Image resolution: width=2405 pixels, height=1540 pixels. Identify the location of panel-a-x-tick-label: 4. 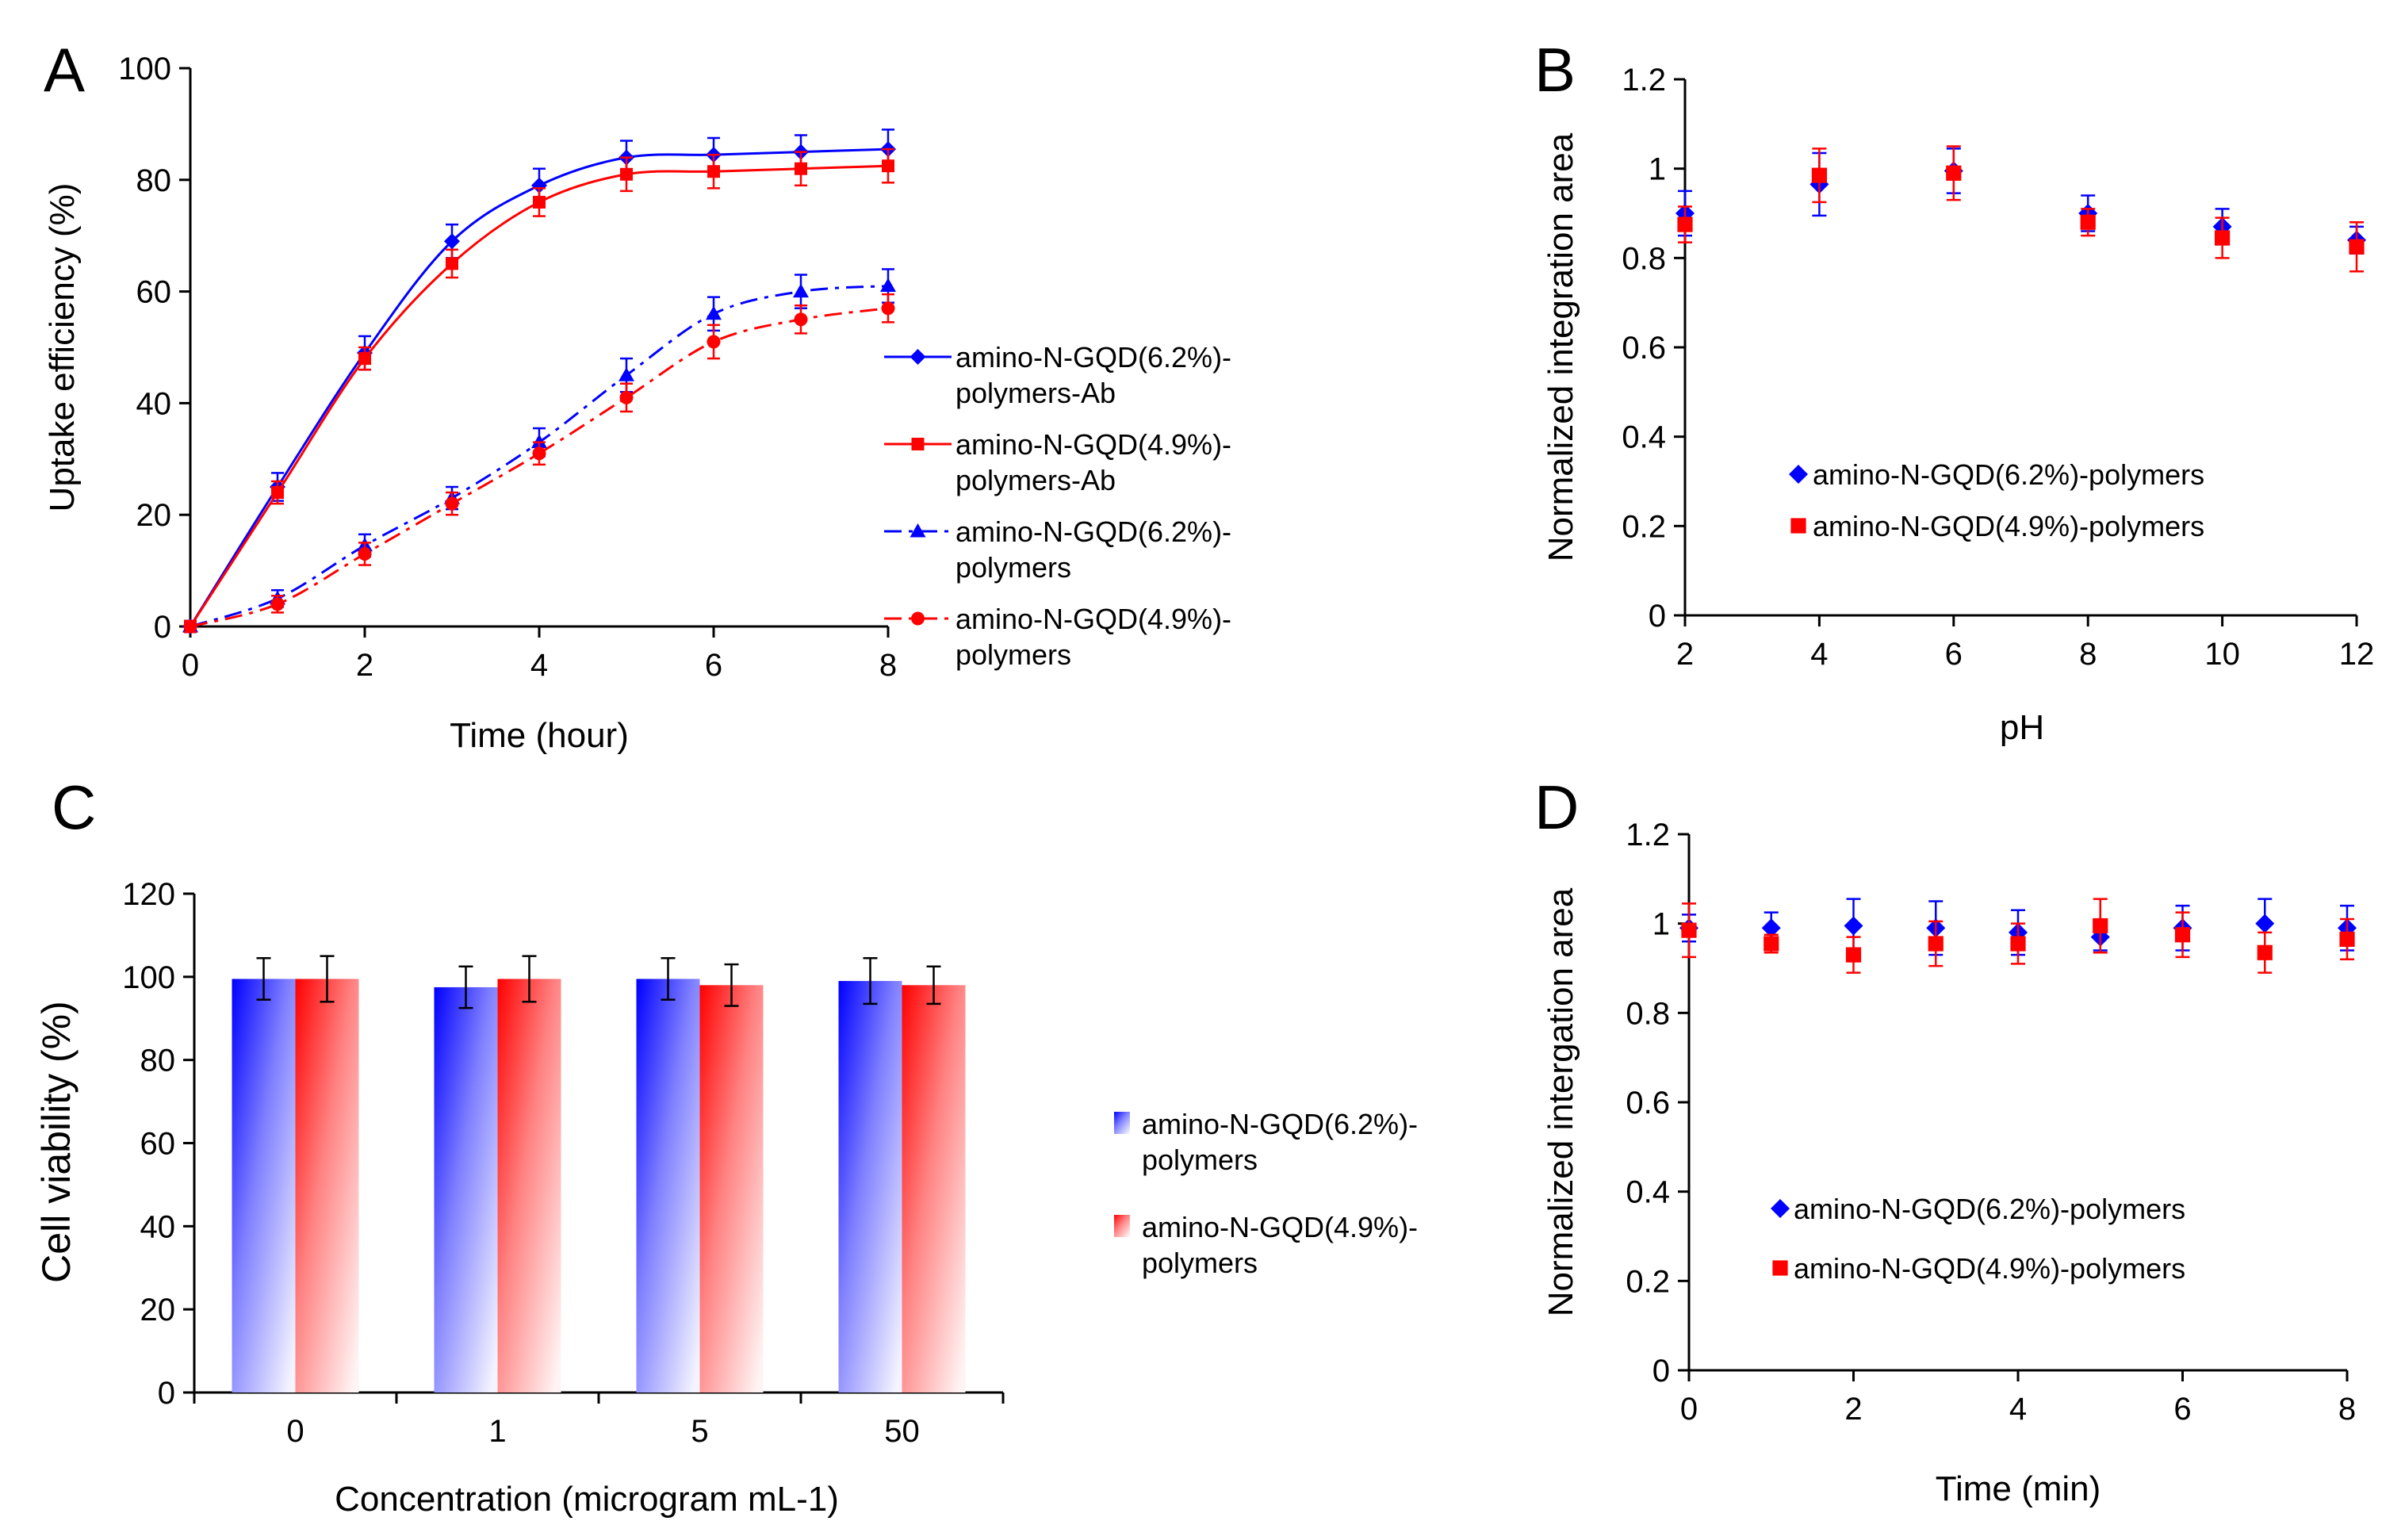
(539, 665).